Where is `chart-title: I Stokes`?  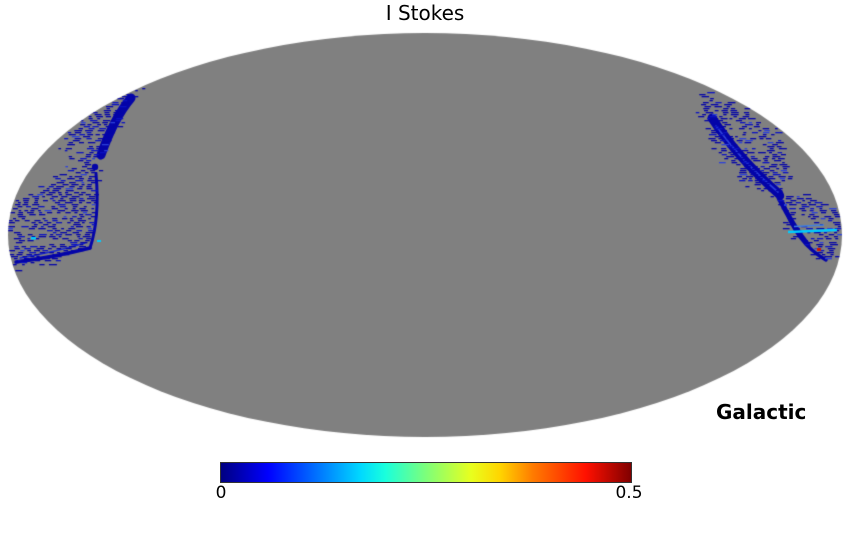 chart-title: I Stokes is located at coordinates (425, 13).